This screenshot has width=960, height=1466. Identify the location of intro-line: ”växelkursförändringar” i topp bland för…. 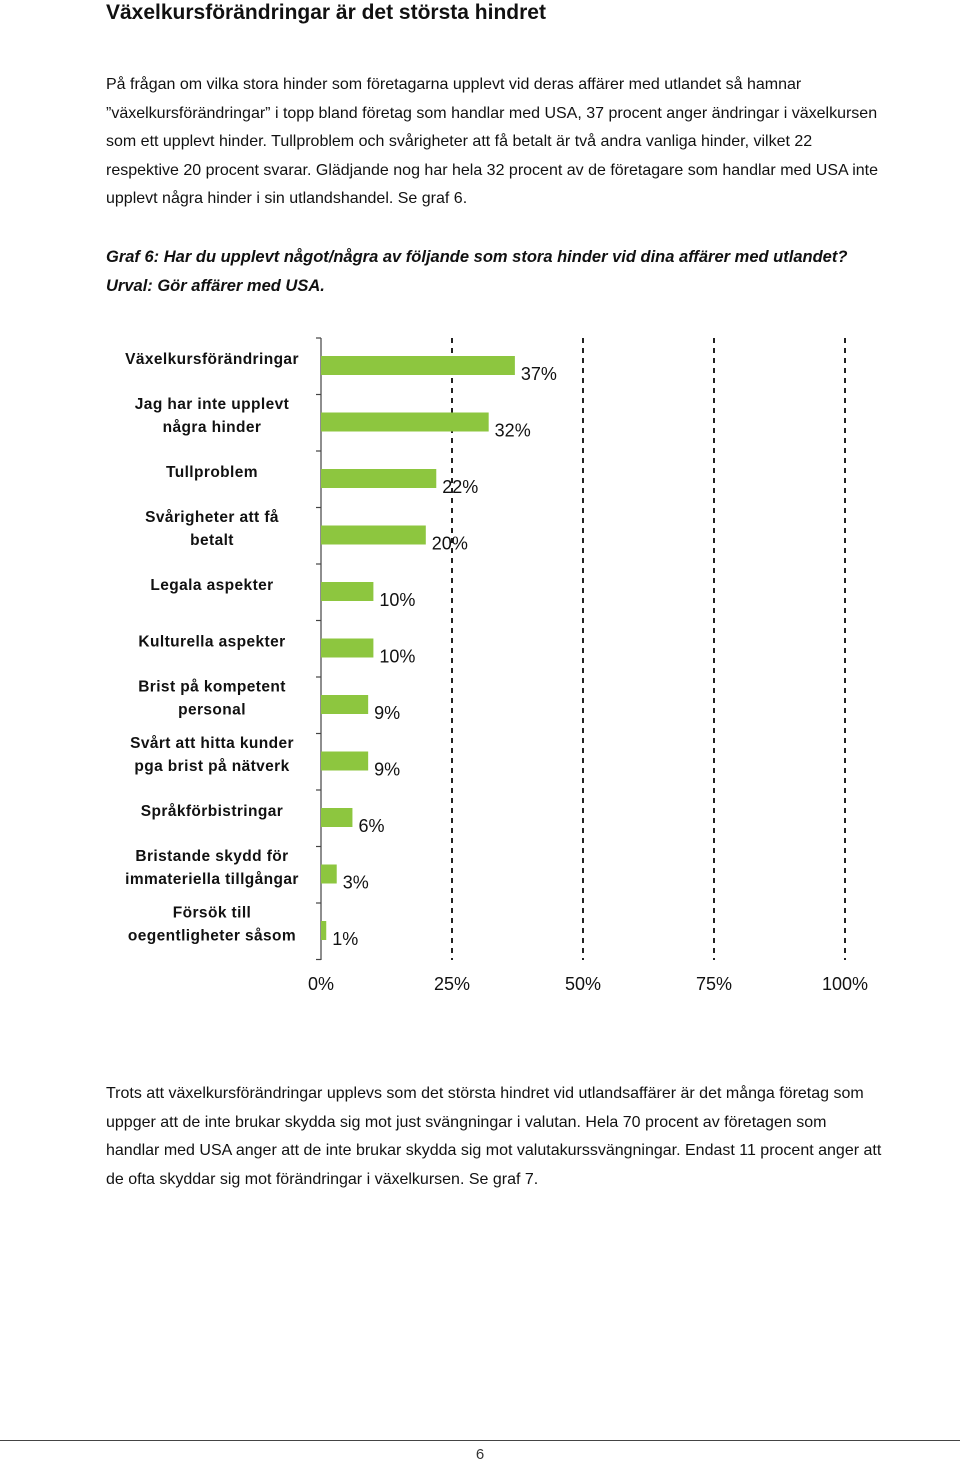
(492, 113).